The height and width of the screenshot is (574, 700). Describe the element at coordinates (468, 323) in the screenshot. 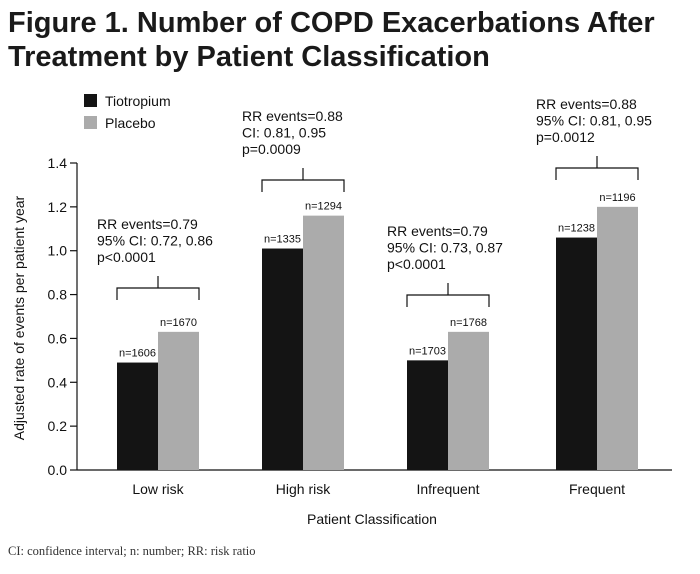

I see `bar-n-label: n=1768` at that location.